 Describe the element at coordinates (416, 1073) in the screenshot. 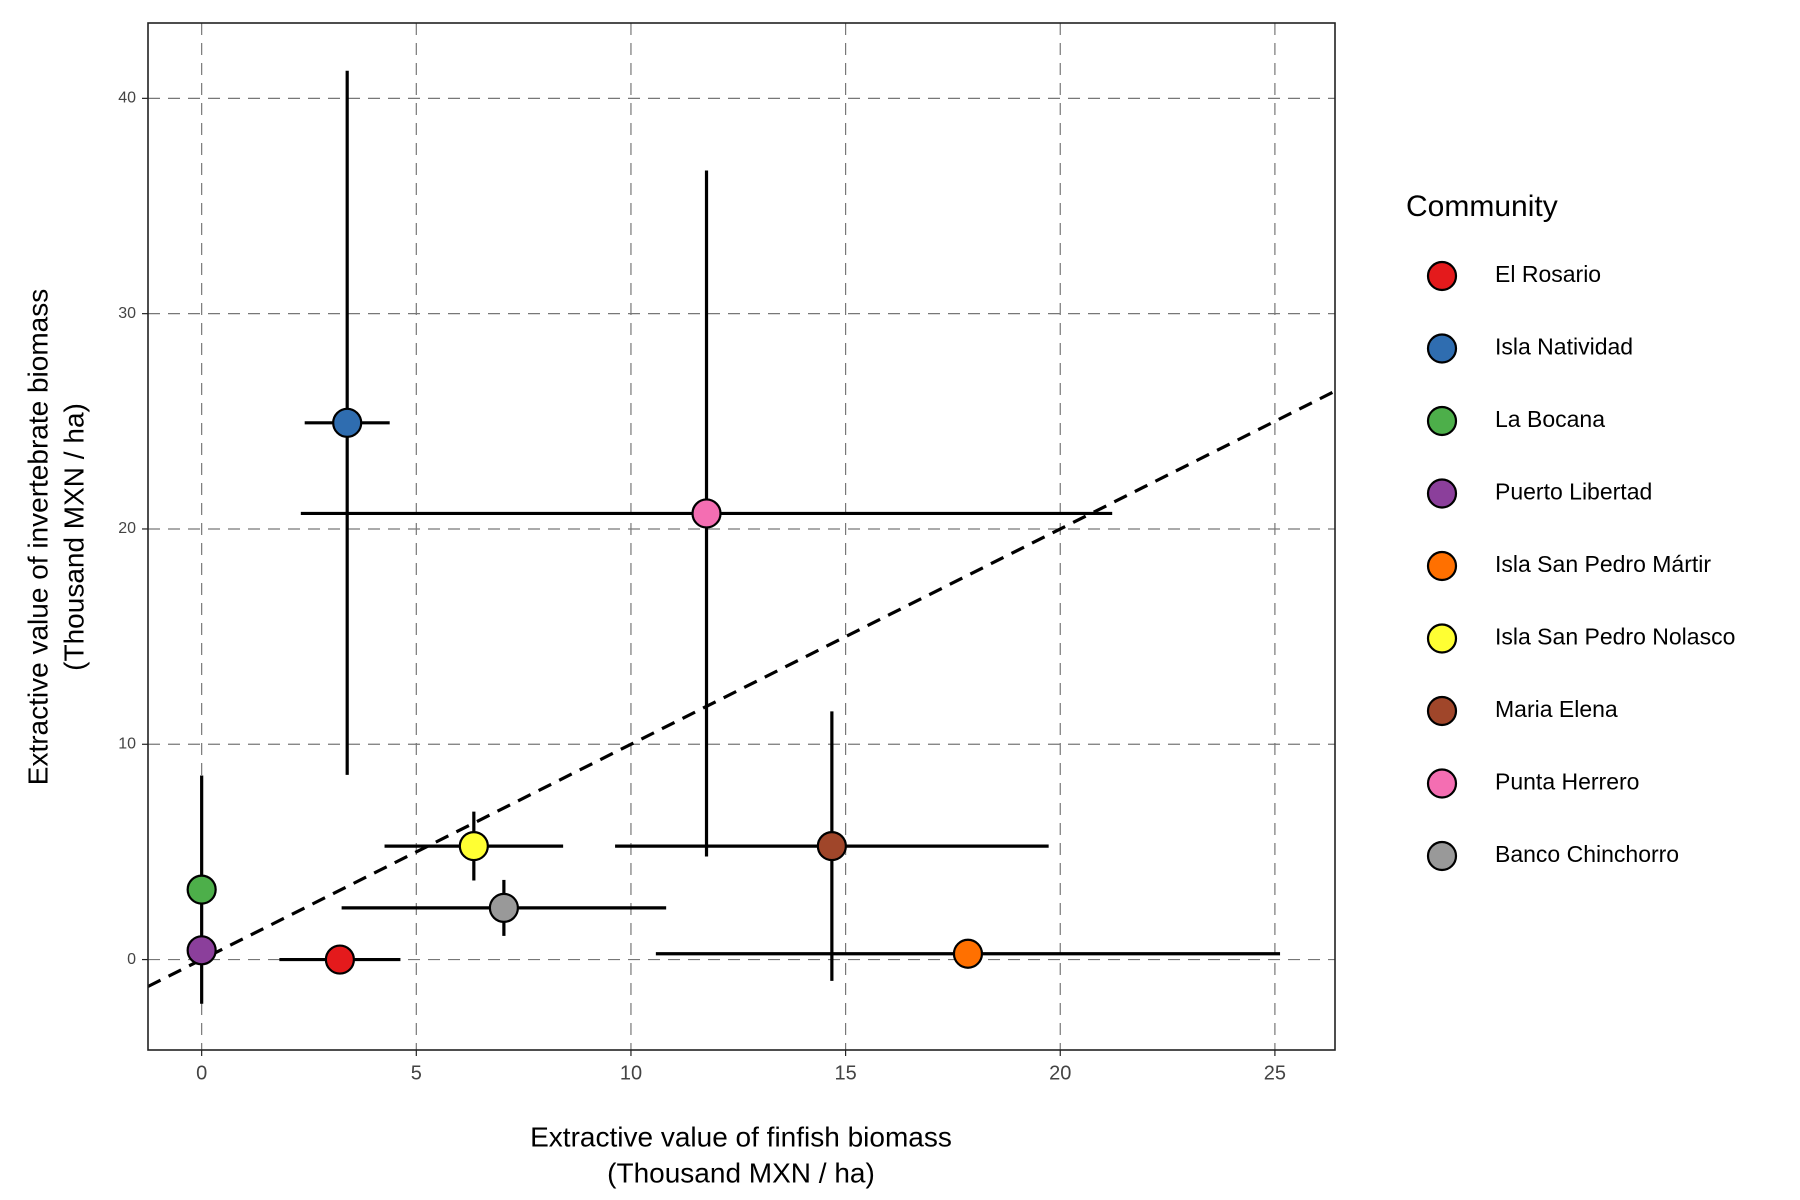

I see `x-tick-label: 5` at that location.